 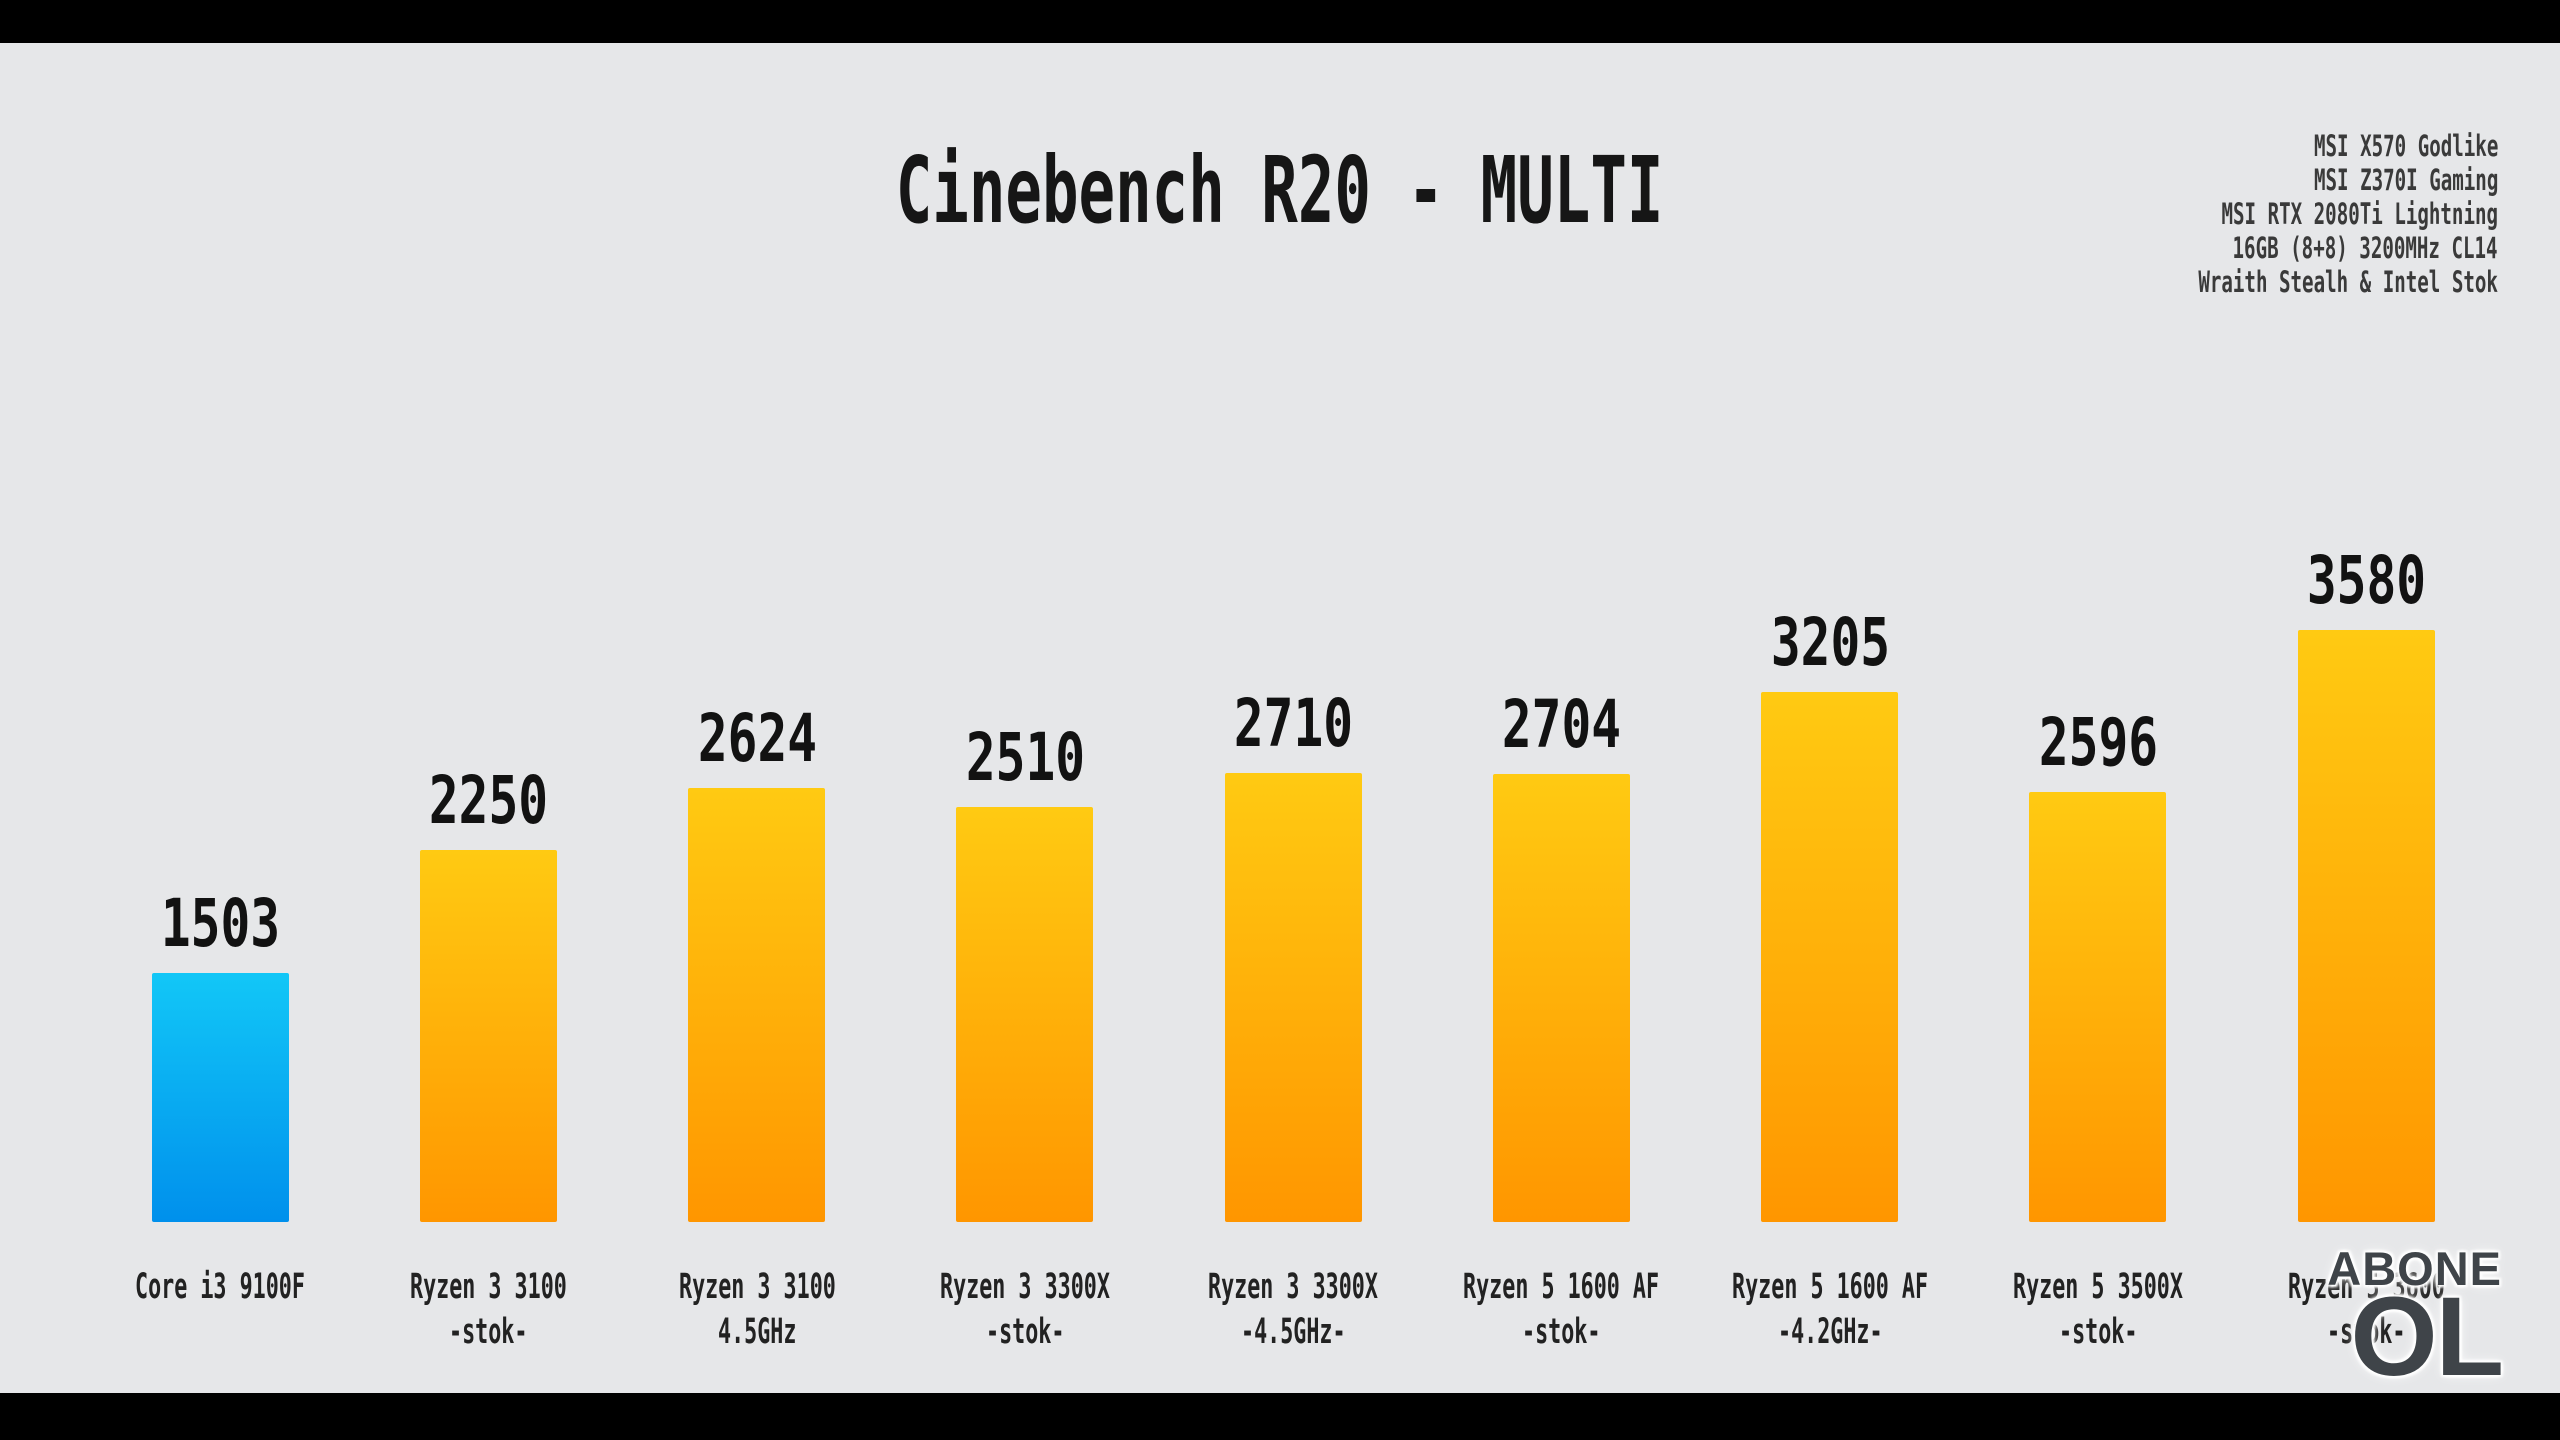 I want to click on bar-value-label: 2704, so click(x=1561, y=724).